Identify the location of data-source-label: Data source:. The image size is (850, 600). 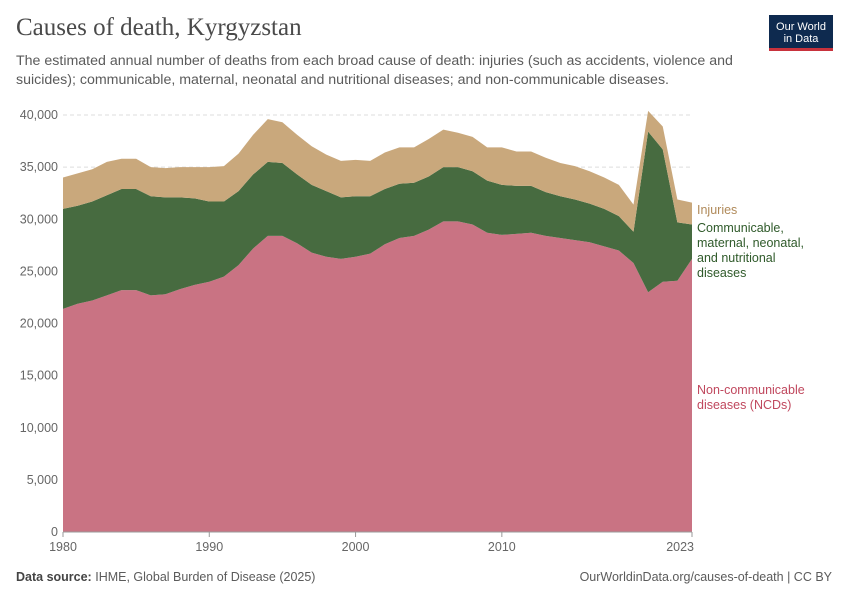
(54, 577).